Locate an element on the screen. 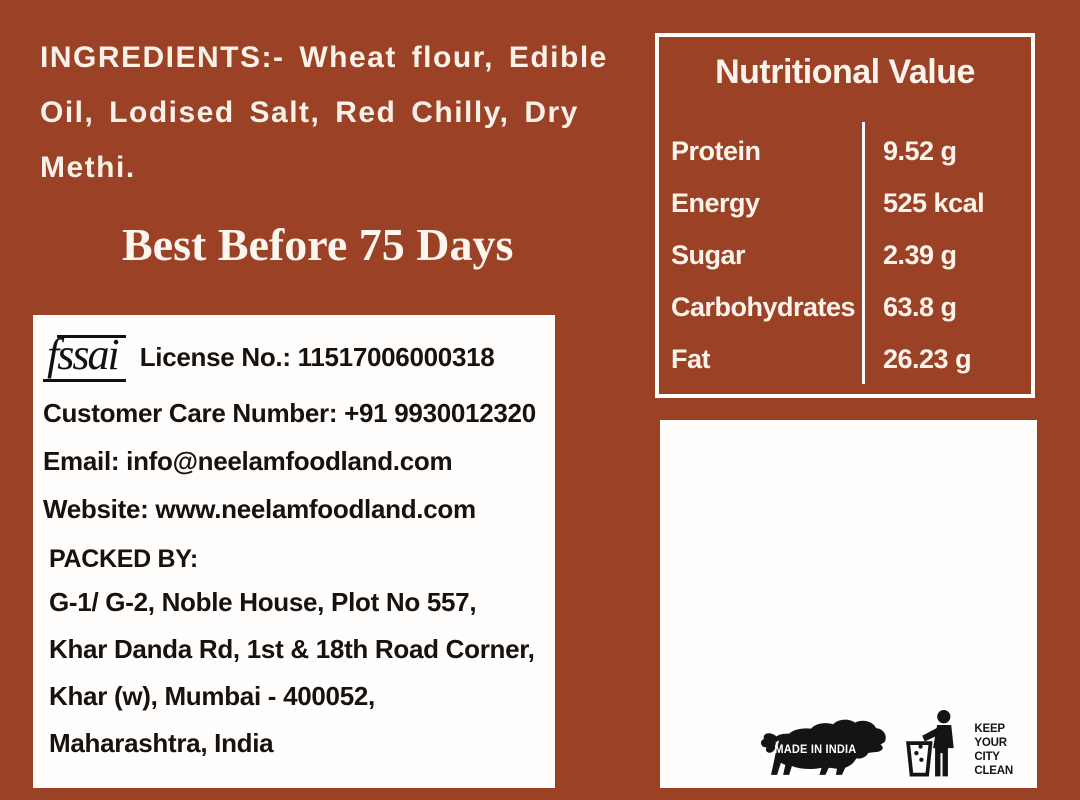  badge-row: MADE IN INDIA KEEP YOUR CITY CLEAN is located at coordinates (886, 744).